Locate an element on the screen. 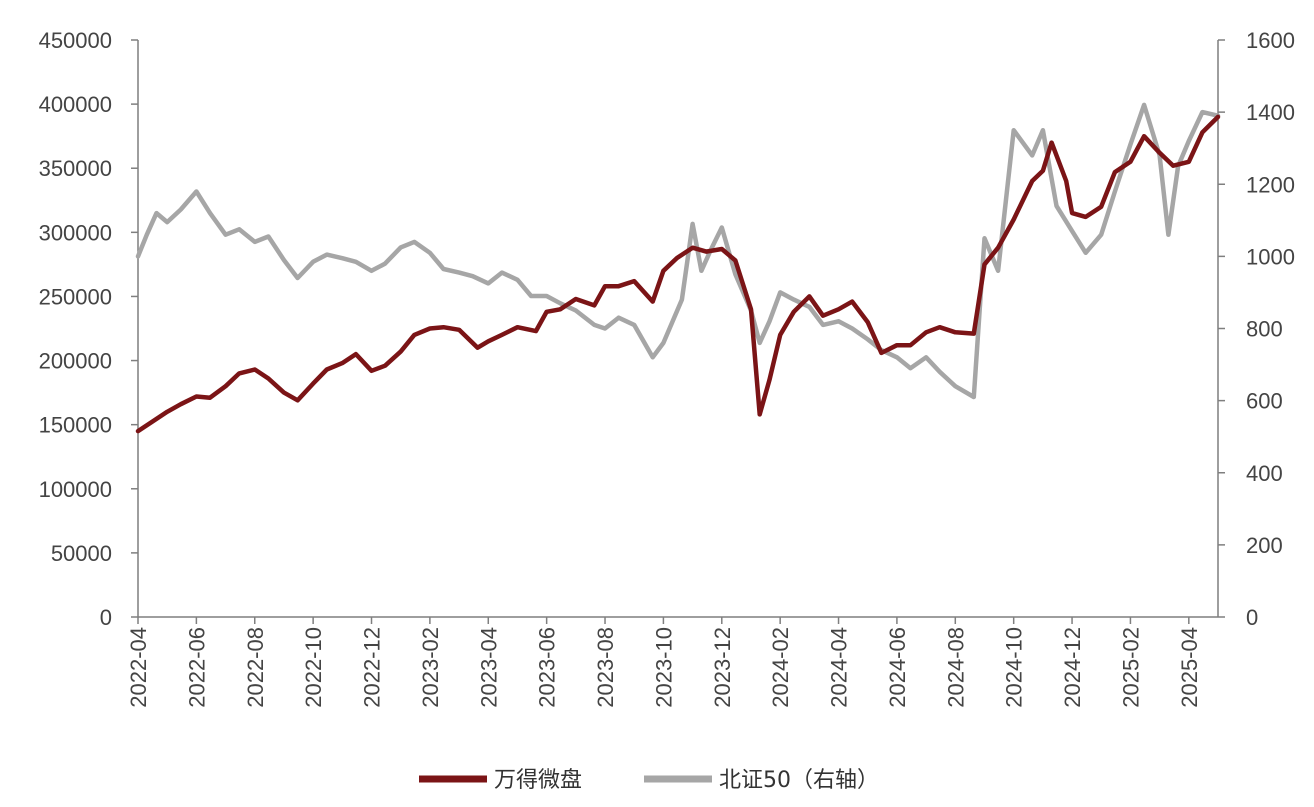 The height and width of the screenshot is (807, 1314). x-tick-label: 2024-12 is located at coordinates (1072, 667).